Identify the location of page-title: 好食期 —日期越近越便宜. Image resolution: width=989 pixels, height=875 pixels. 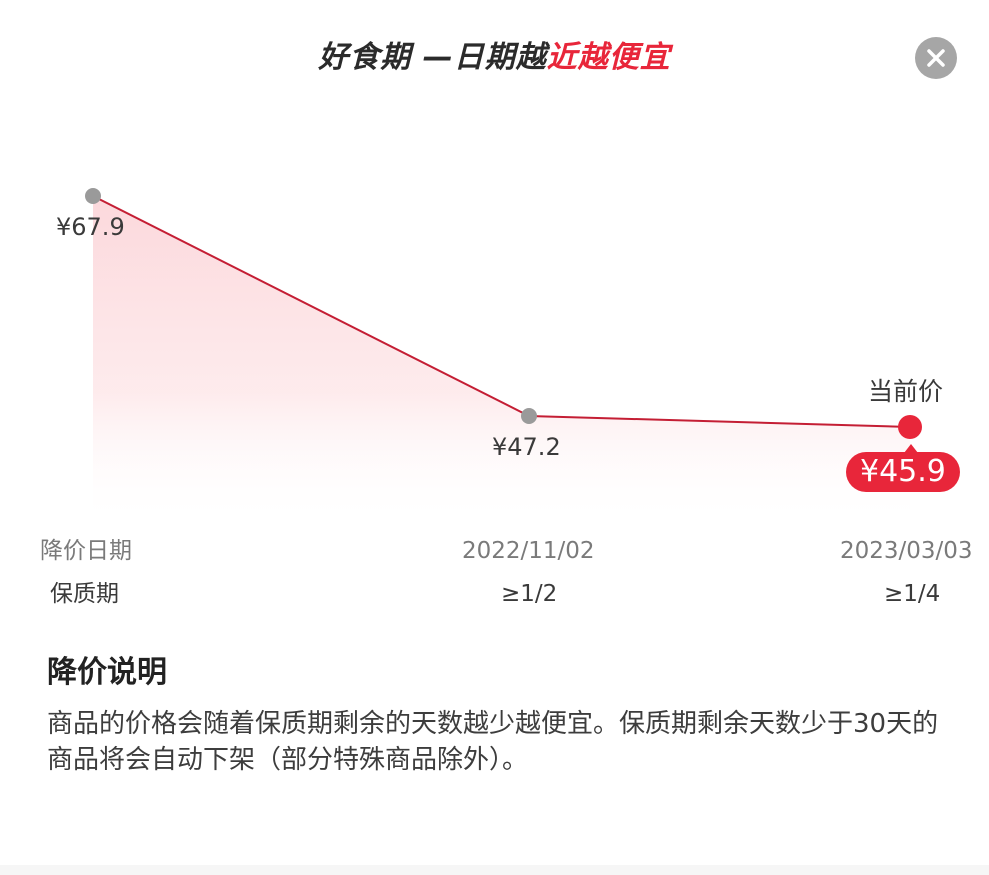
(494, 58).